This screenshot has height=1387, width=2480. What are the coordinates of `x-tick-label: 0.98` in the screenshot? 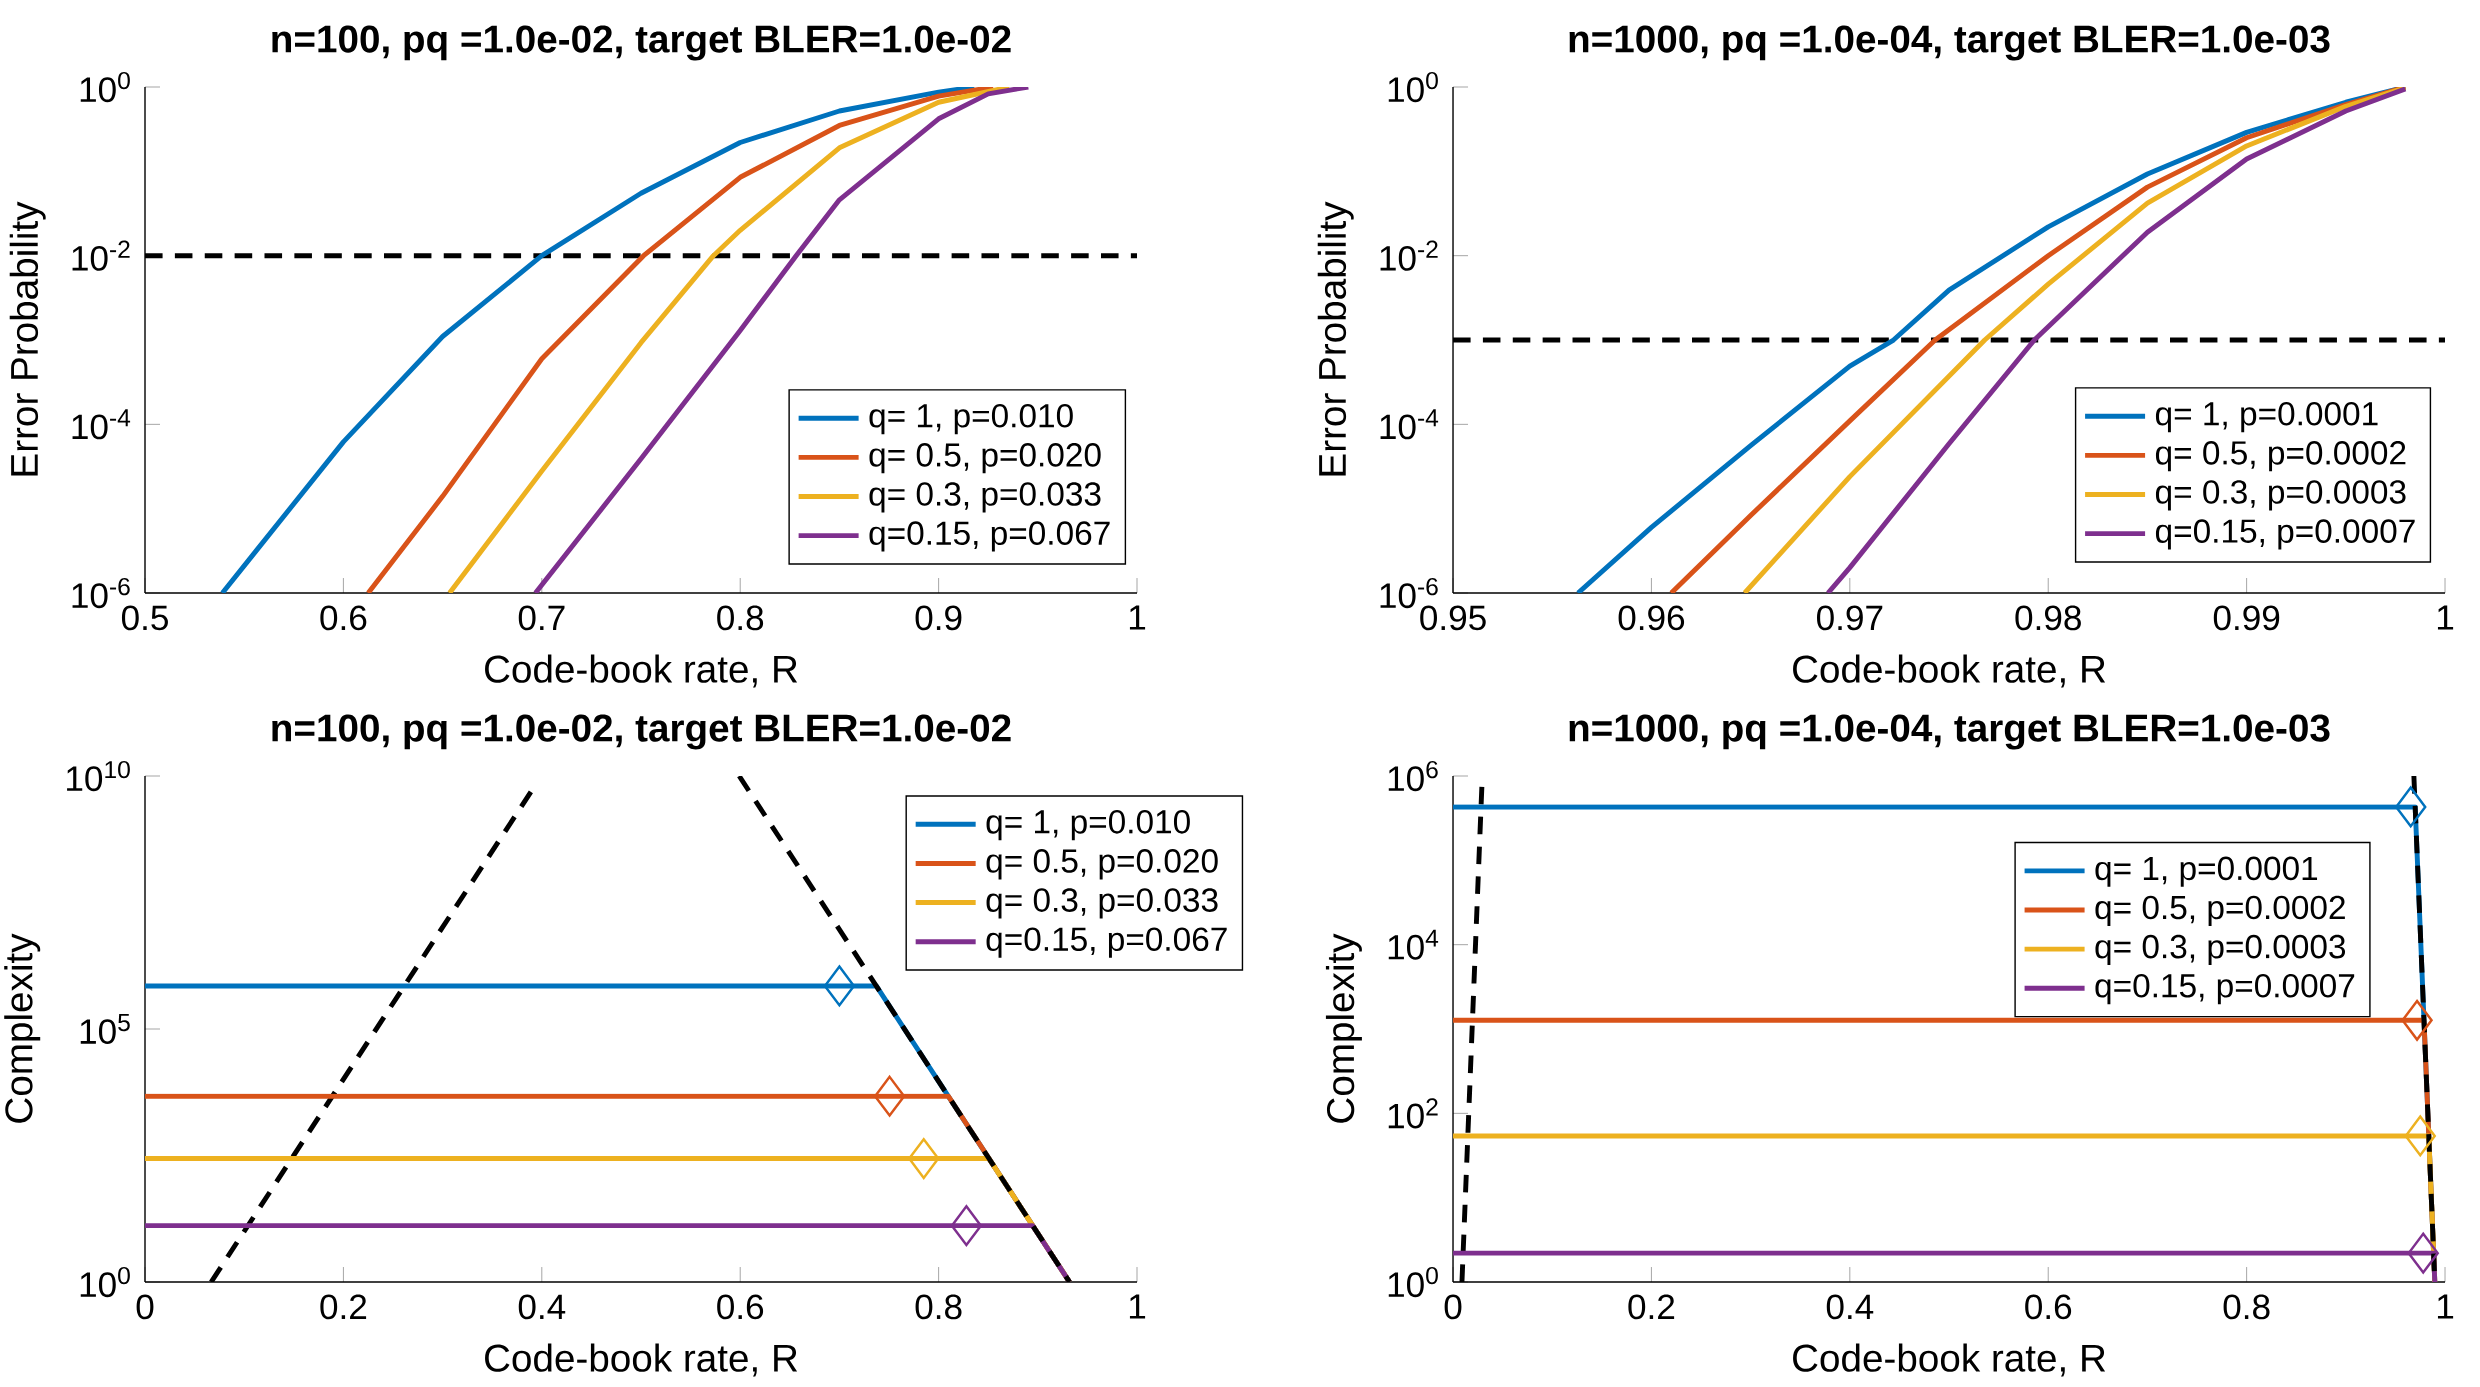 It's located at (2048, 618).